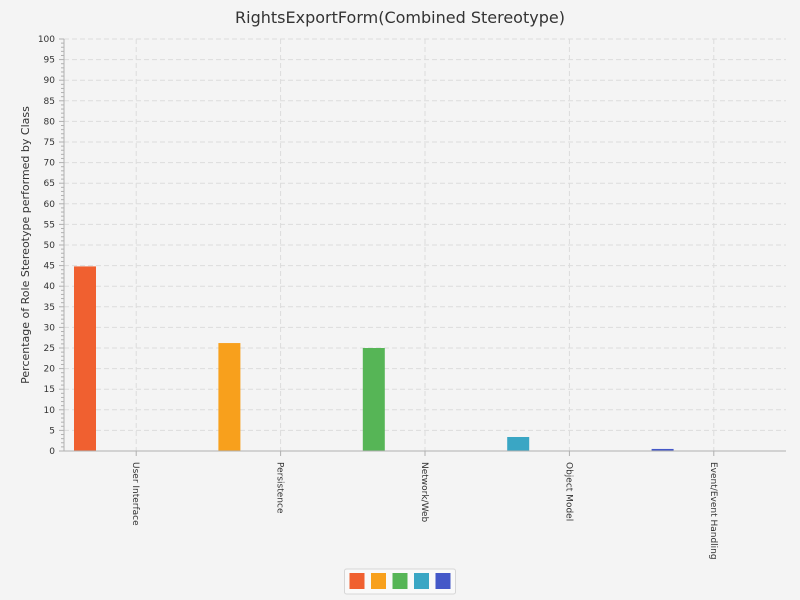 The height and width of the screenshot is (600, 800). What do you see at coordinates (50, 205) in the screenshot?
I see `y-tick-label: 60` at bounding box center [50, 205].